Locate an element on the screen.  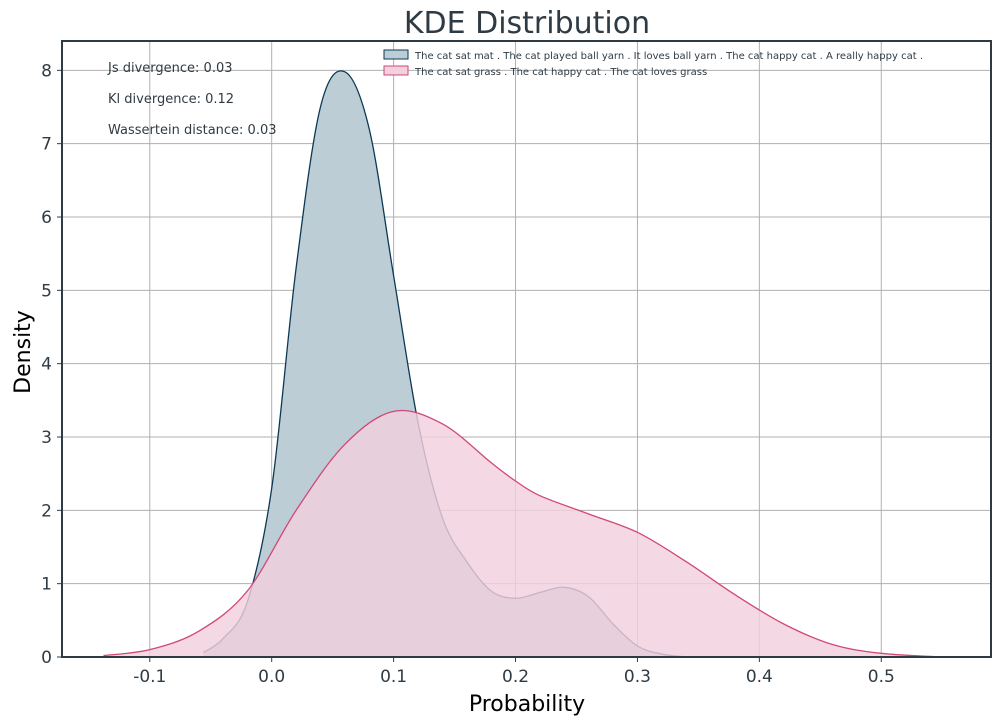
x-tick-label: 0.3 is located at coordinates (637, 677).